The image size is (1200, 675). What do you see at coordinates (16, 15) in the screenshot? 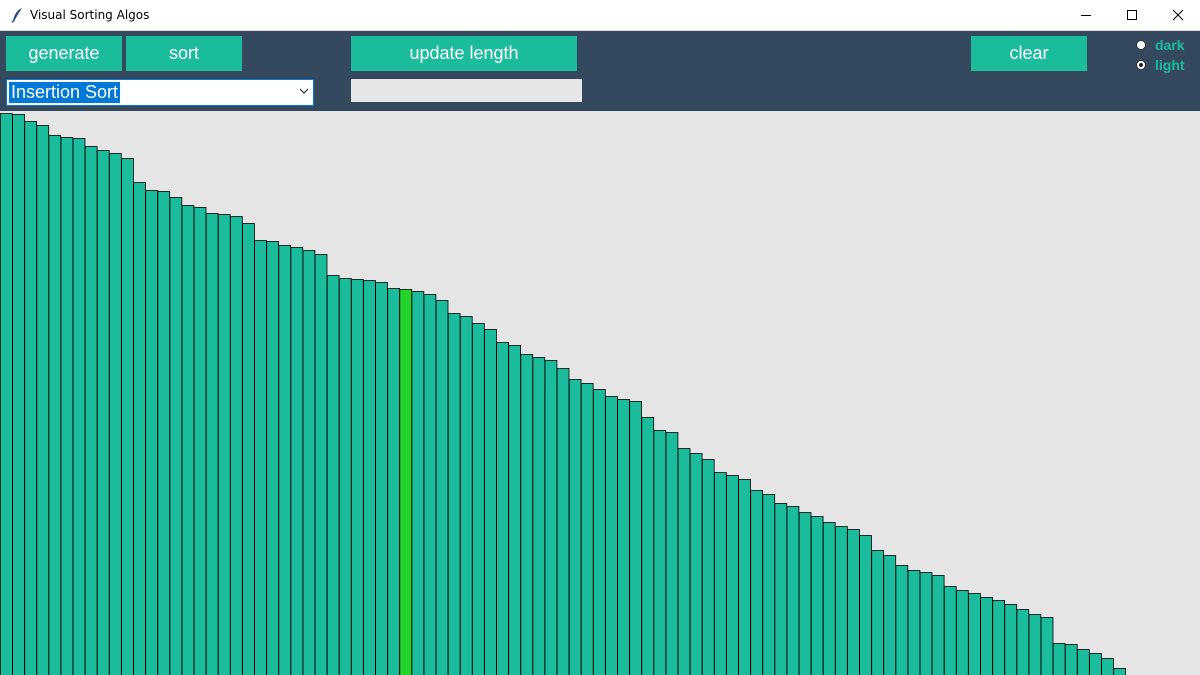
I see `feather-icon` at bounding box center [16, 15].